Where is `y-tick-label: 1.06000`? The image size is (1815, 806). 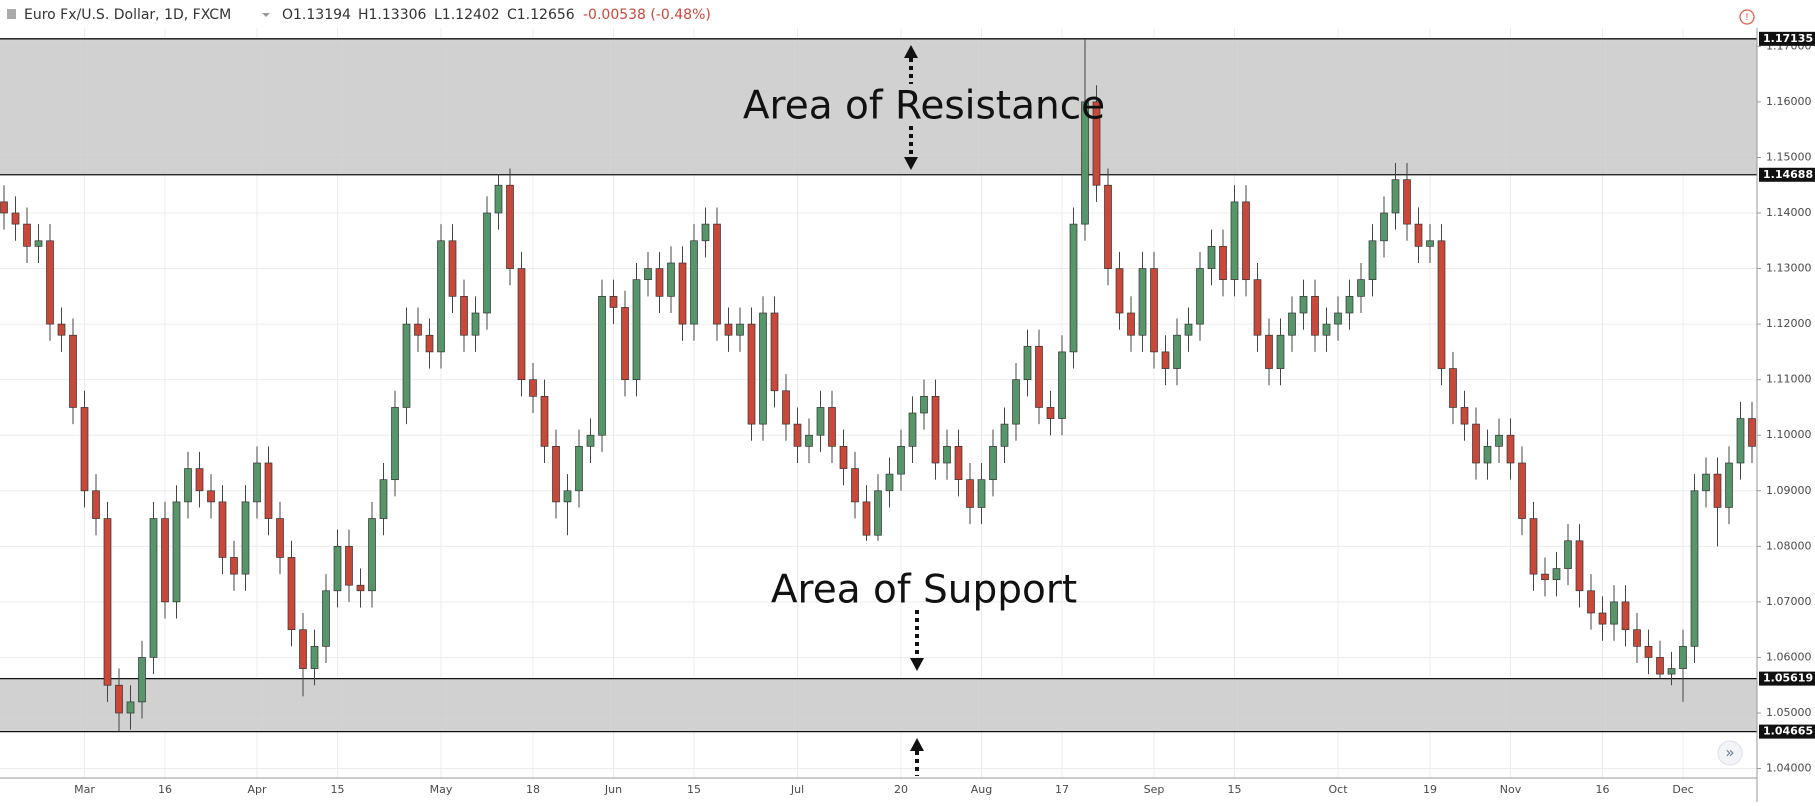 y-tick-label: 1.06000 is located at coordinates (1789, 656).